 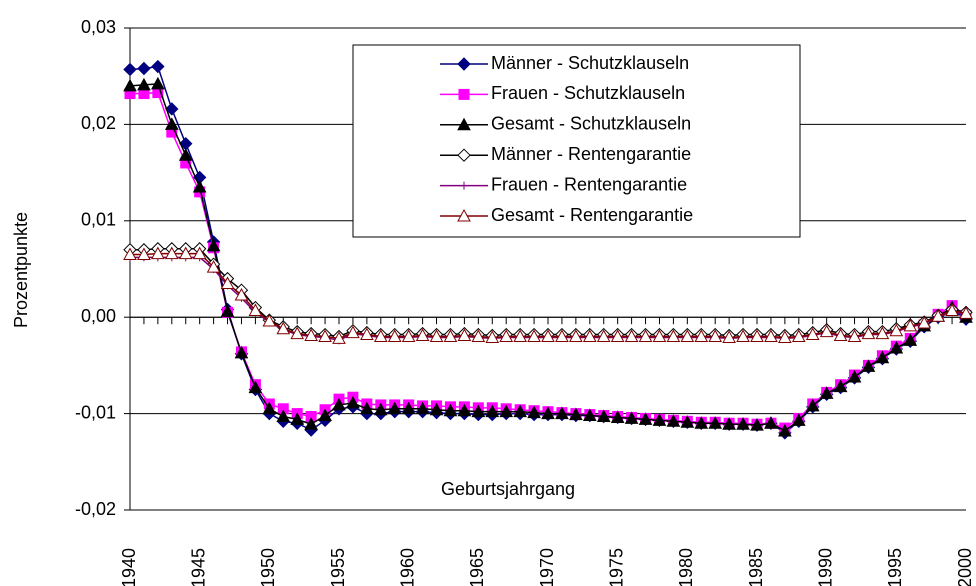 I want to click on legend-label: Gesamt - Rentengarantie, so click(x=592, y=215).